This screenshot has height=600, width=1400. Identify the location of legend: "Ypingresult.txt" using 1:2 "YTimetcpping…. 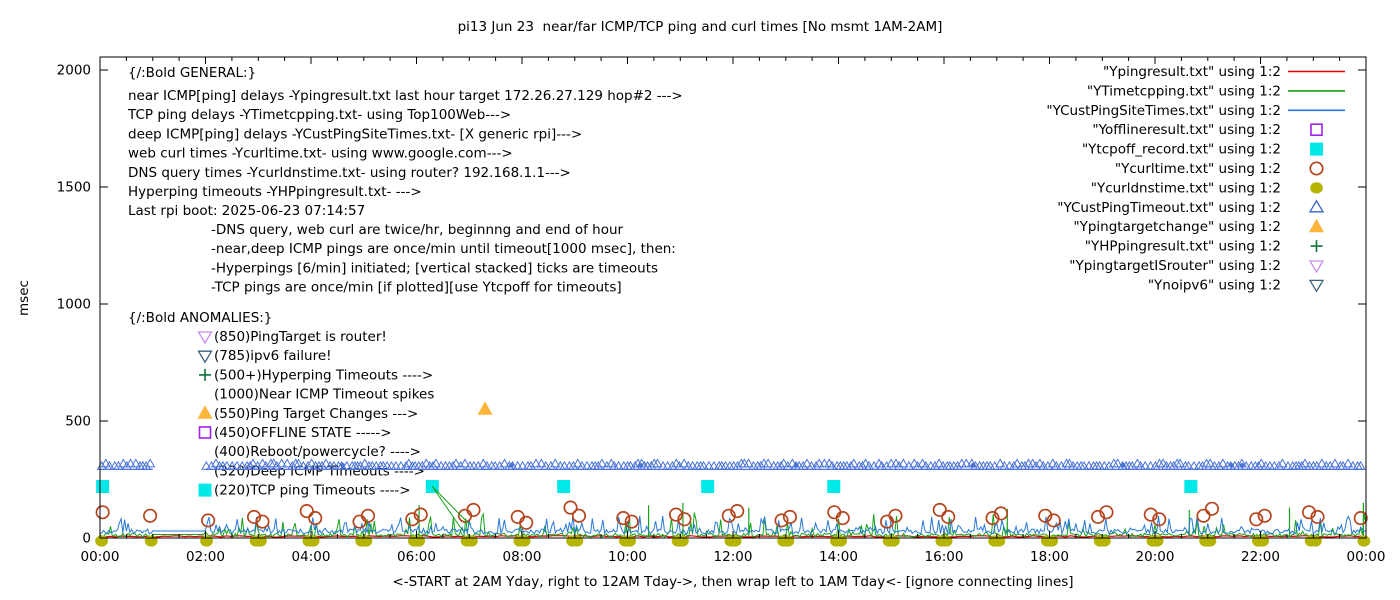
(1195, 178).